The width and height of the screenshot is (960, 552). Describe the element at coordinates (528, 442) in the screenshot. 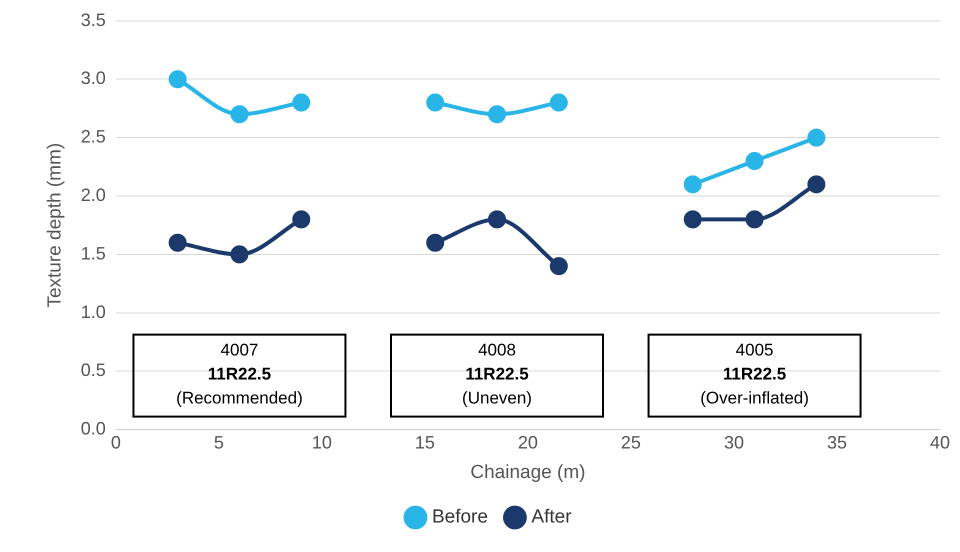

I see `x-tick-label: 20` at that location.